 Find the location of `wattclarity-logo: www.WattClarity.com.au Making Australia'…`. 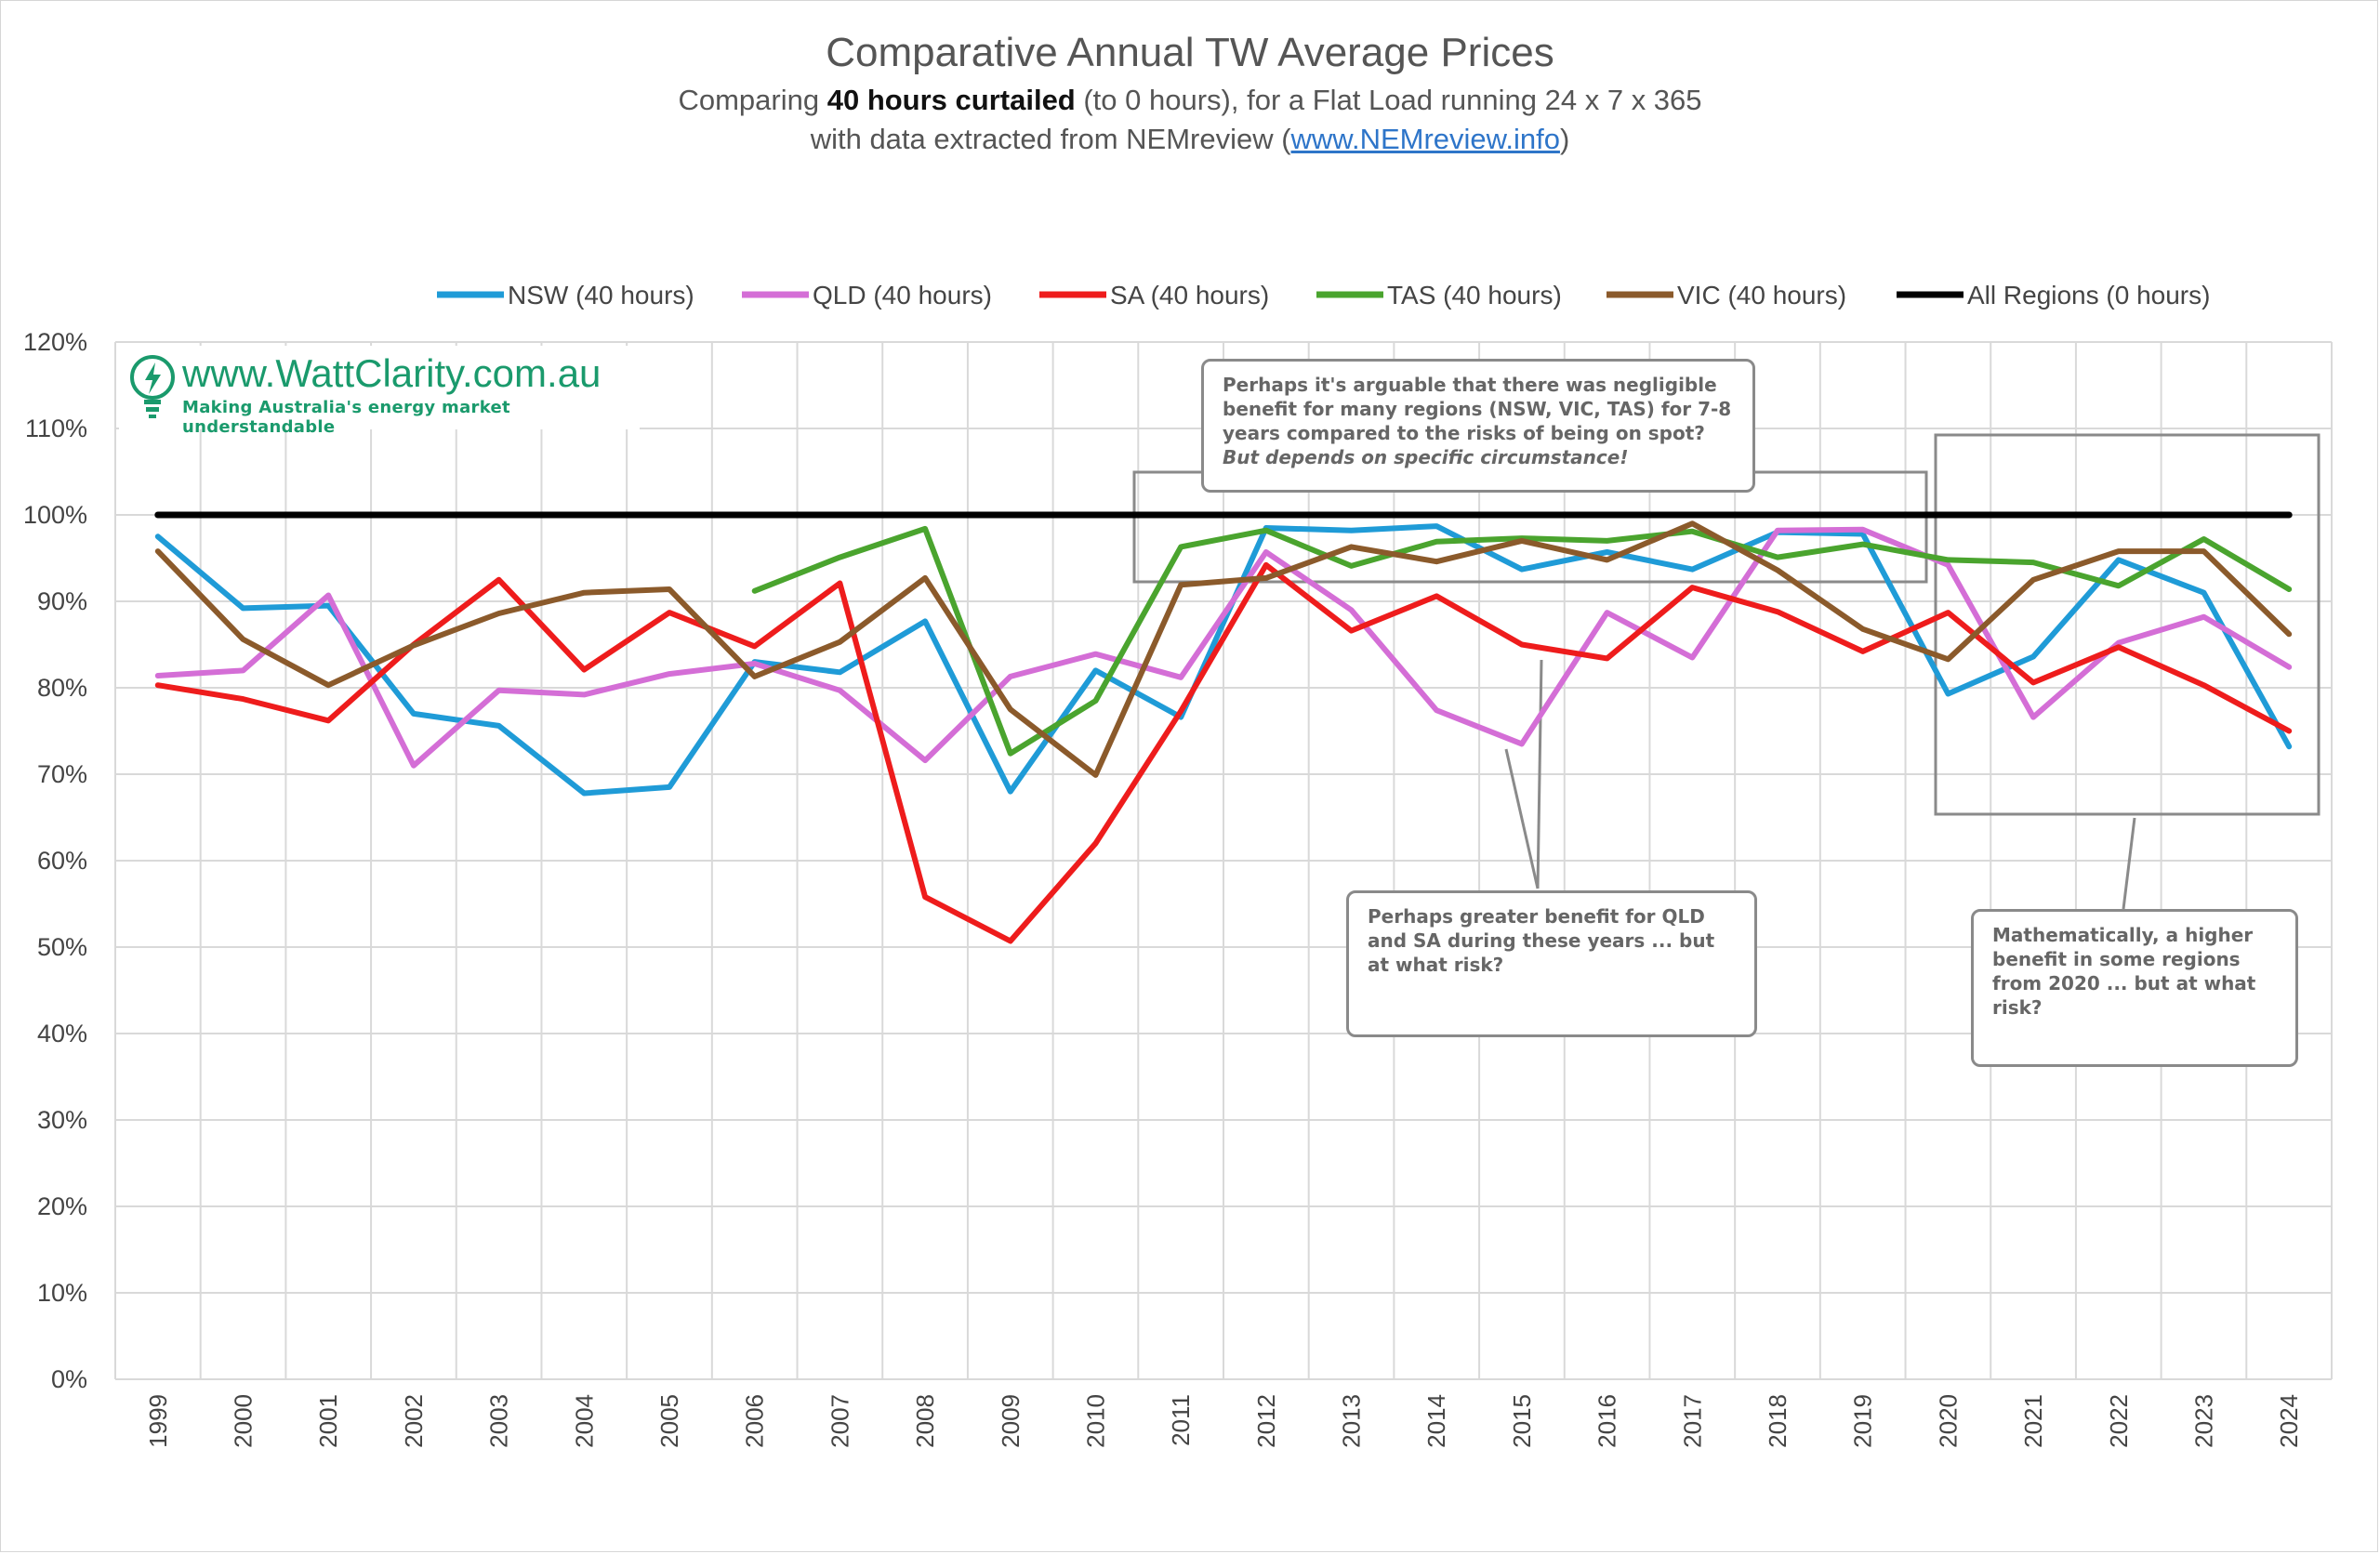

wattclarity-logo: www.WattClarity.com.au Making Australia'… is located at coordinates (379, 391).